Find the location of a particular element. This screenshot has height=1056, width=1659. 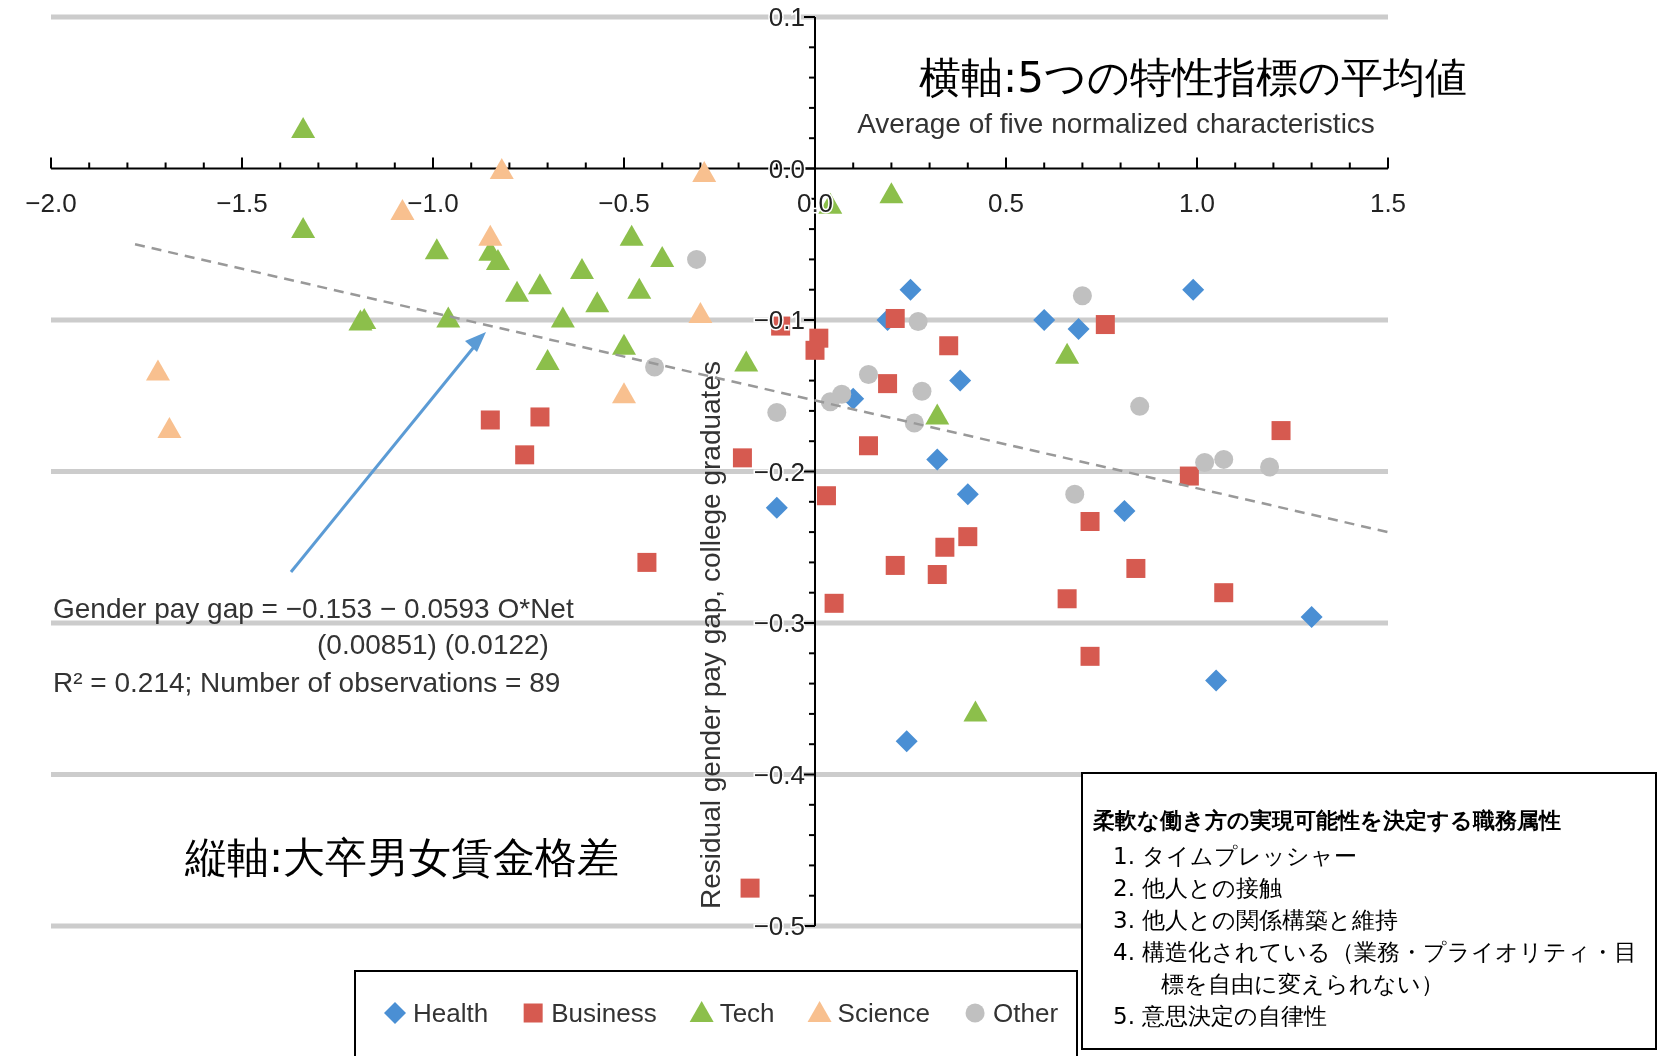

text: 5. 意思決定の自律性 is located at coordinates (1220, 1016).